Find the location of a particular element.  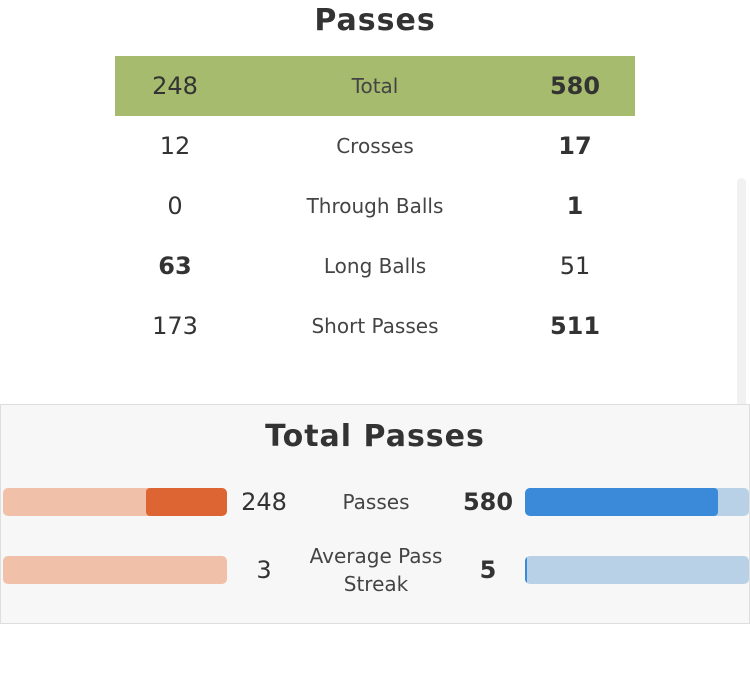

home-value: 12 is located at coordinates (175, 146).